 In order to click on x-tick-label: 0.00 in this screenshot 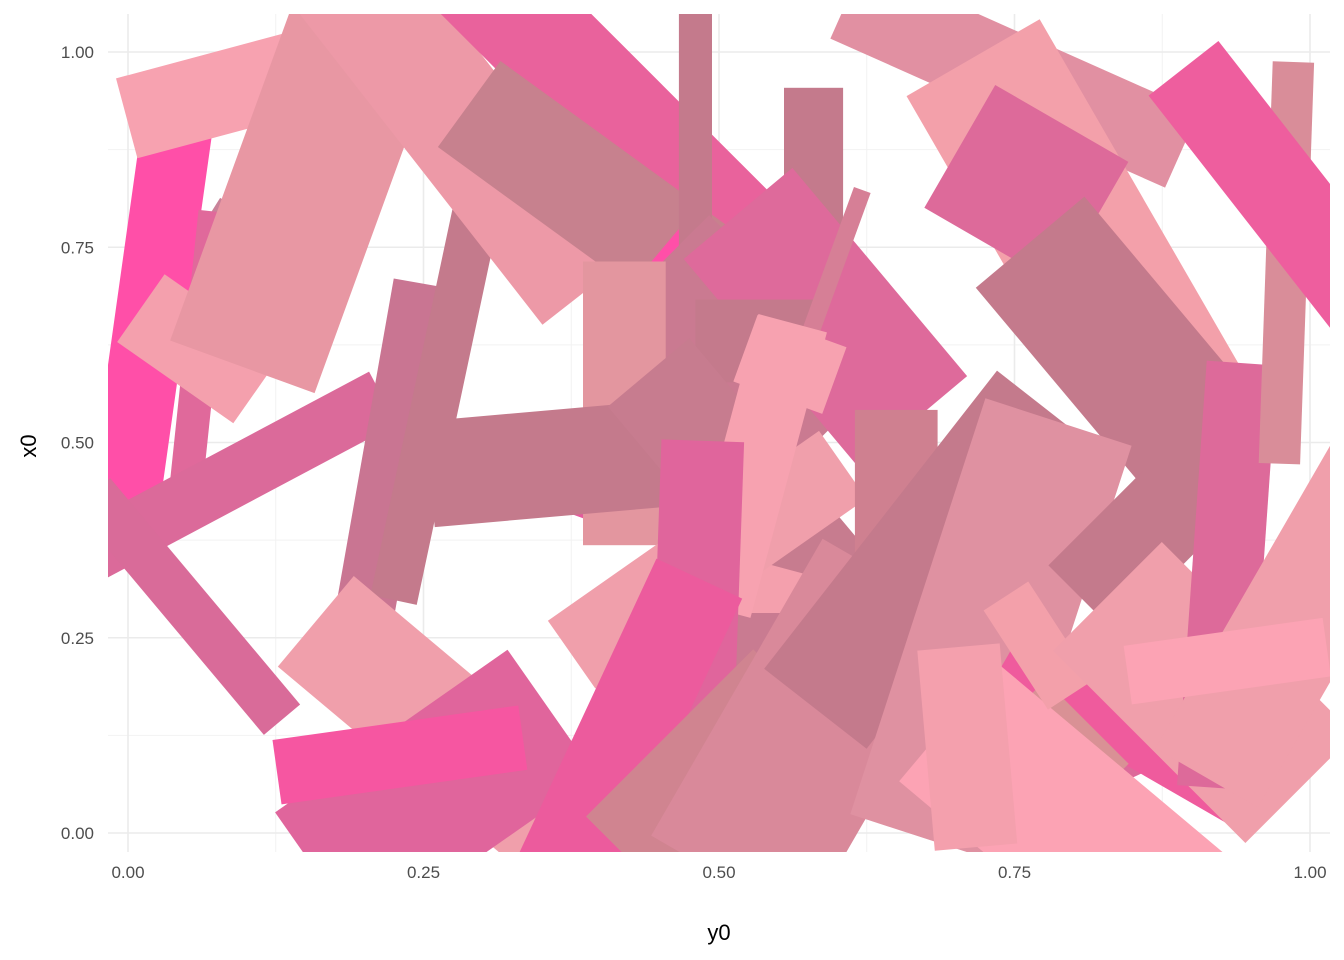, I will do `click(127, 872)`.